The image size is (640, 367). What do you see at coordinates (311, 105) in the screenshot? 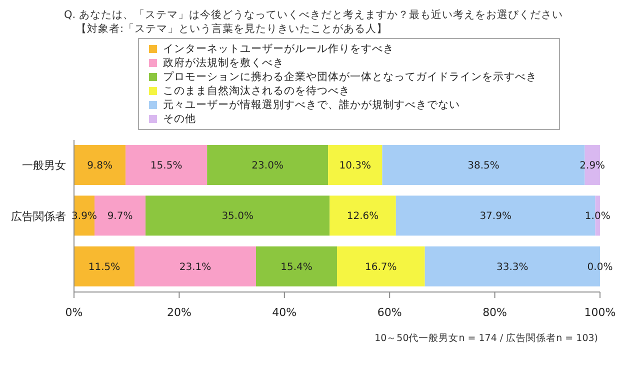
I see `legend-label: 元々ユーザーが情報選別すべきで、誰かが規制すべきでない` at bounding box center [311, 105].